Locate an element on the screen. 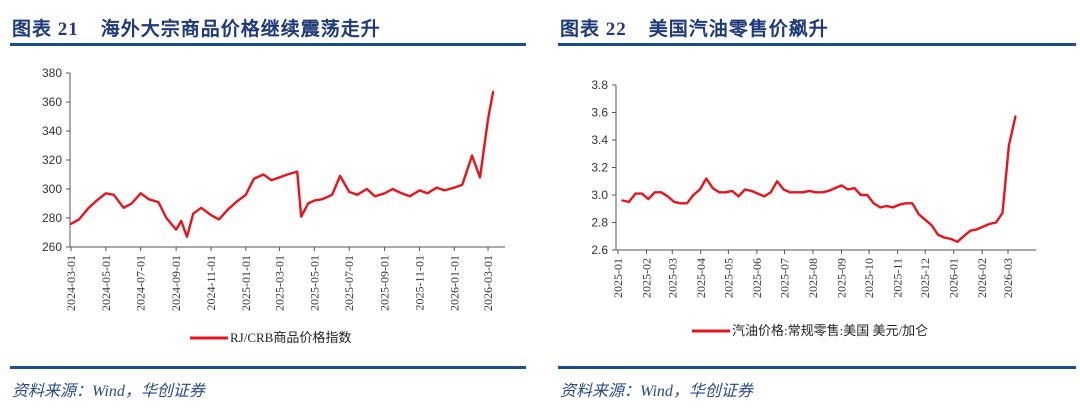 The image size is (1080, 411). x-tick-label: 2025-05 is located at coordinates (728, 278).